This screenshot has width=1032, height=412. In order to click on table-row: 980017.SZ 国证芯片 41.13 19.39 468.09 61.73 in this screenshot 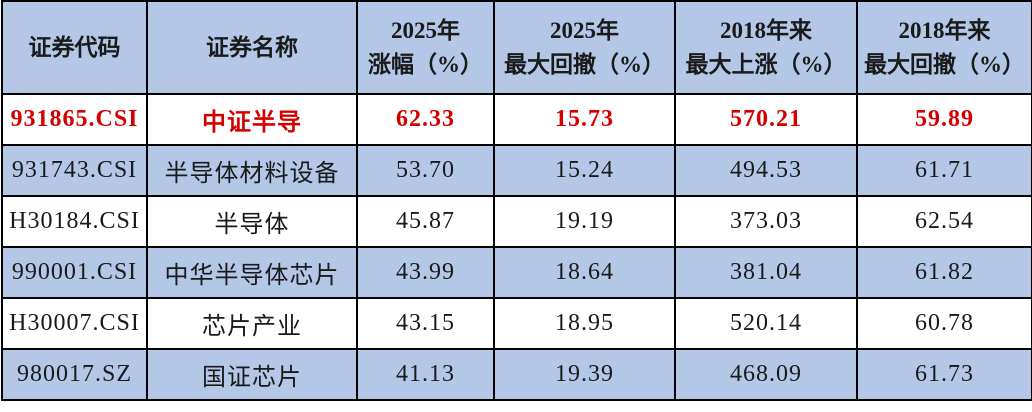, I will do `click(516, 374)`.